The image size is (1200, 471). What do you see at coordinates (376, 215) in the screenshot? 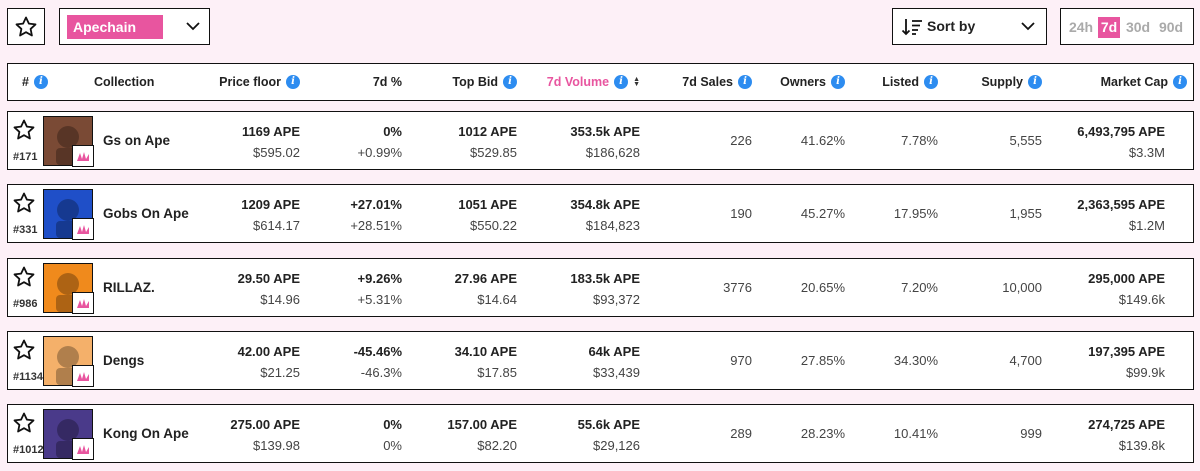
I see `change-7d-cell: +27.01% +28.51%` at bounding box center [376, 215].